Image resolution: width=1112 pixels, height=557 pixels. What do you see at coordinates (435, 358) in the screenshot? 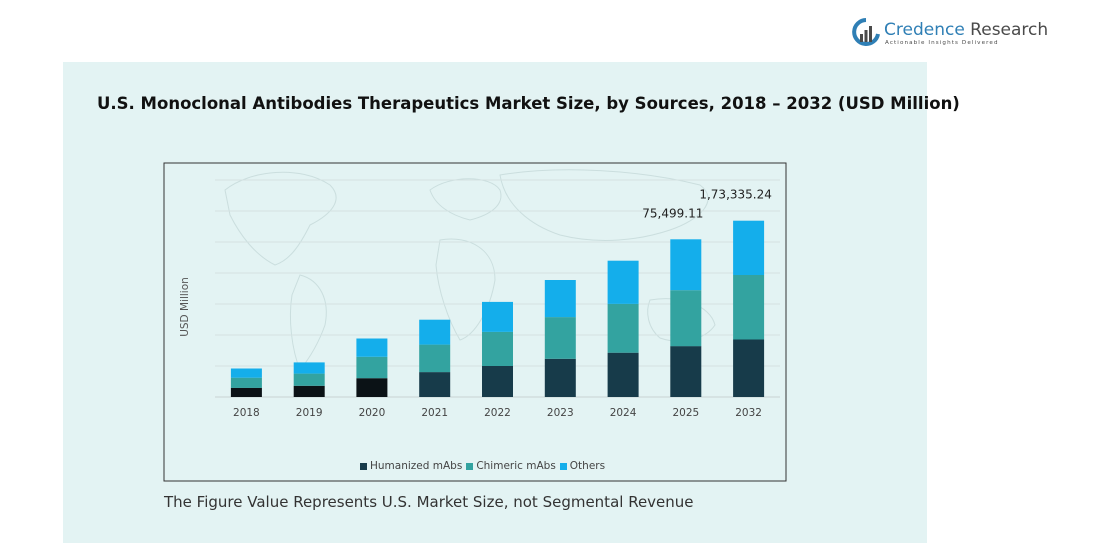
I see `bar-chimeric-2021` at bounding box center [435, 358].